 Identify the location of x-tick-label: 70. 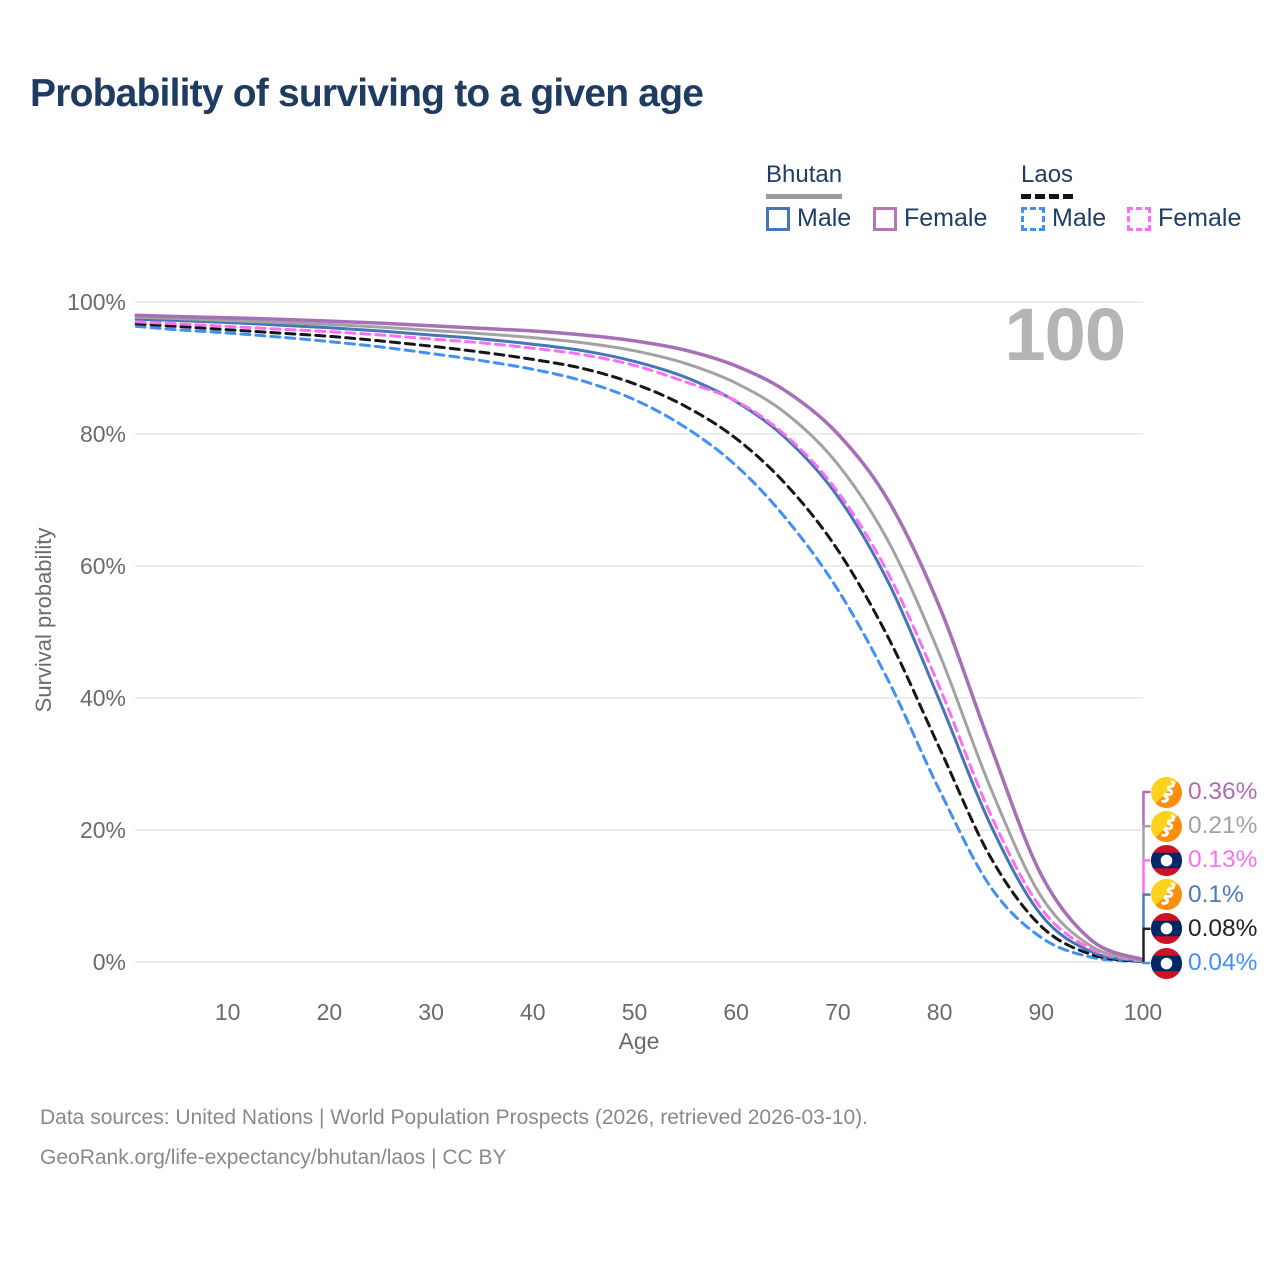
(838, 1012).